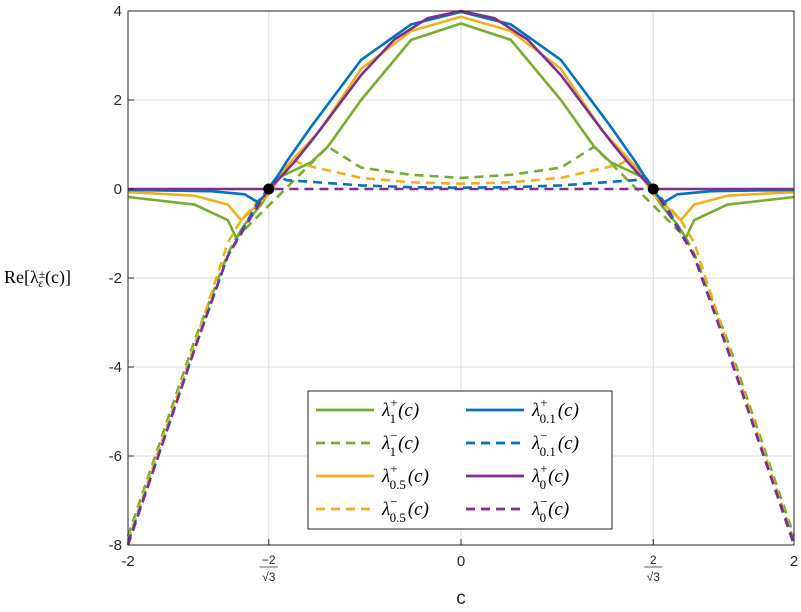  I want to click on legend-box, so click(460, 460).